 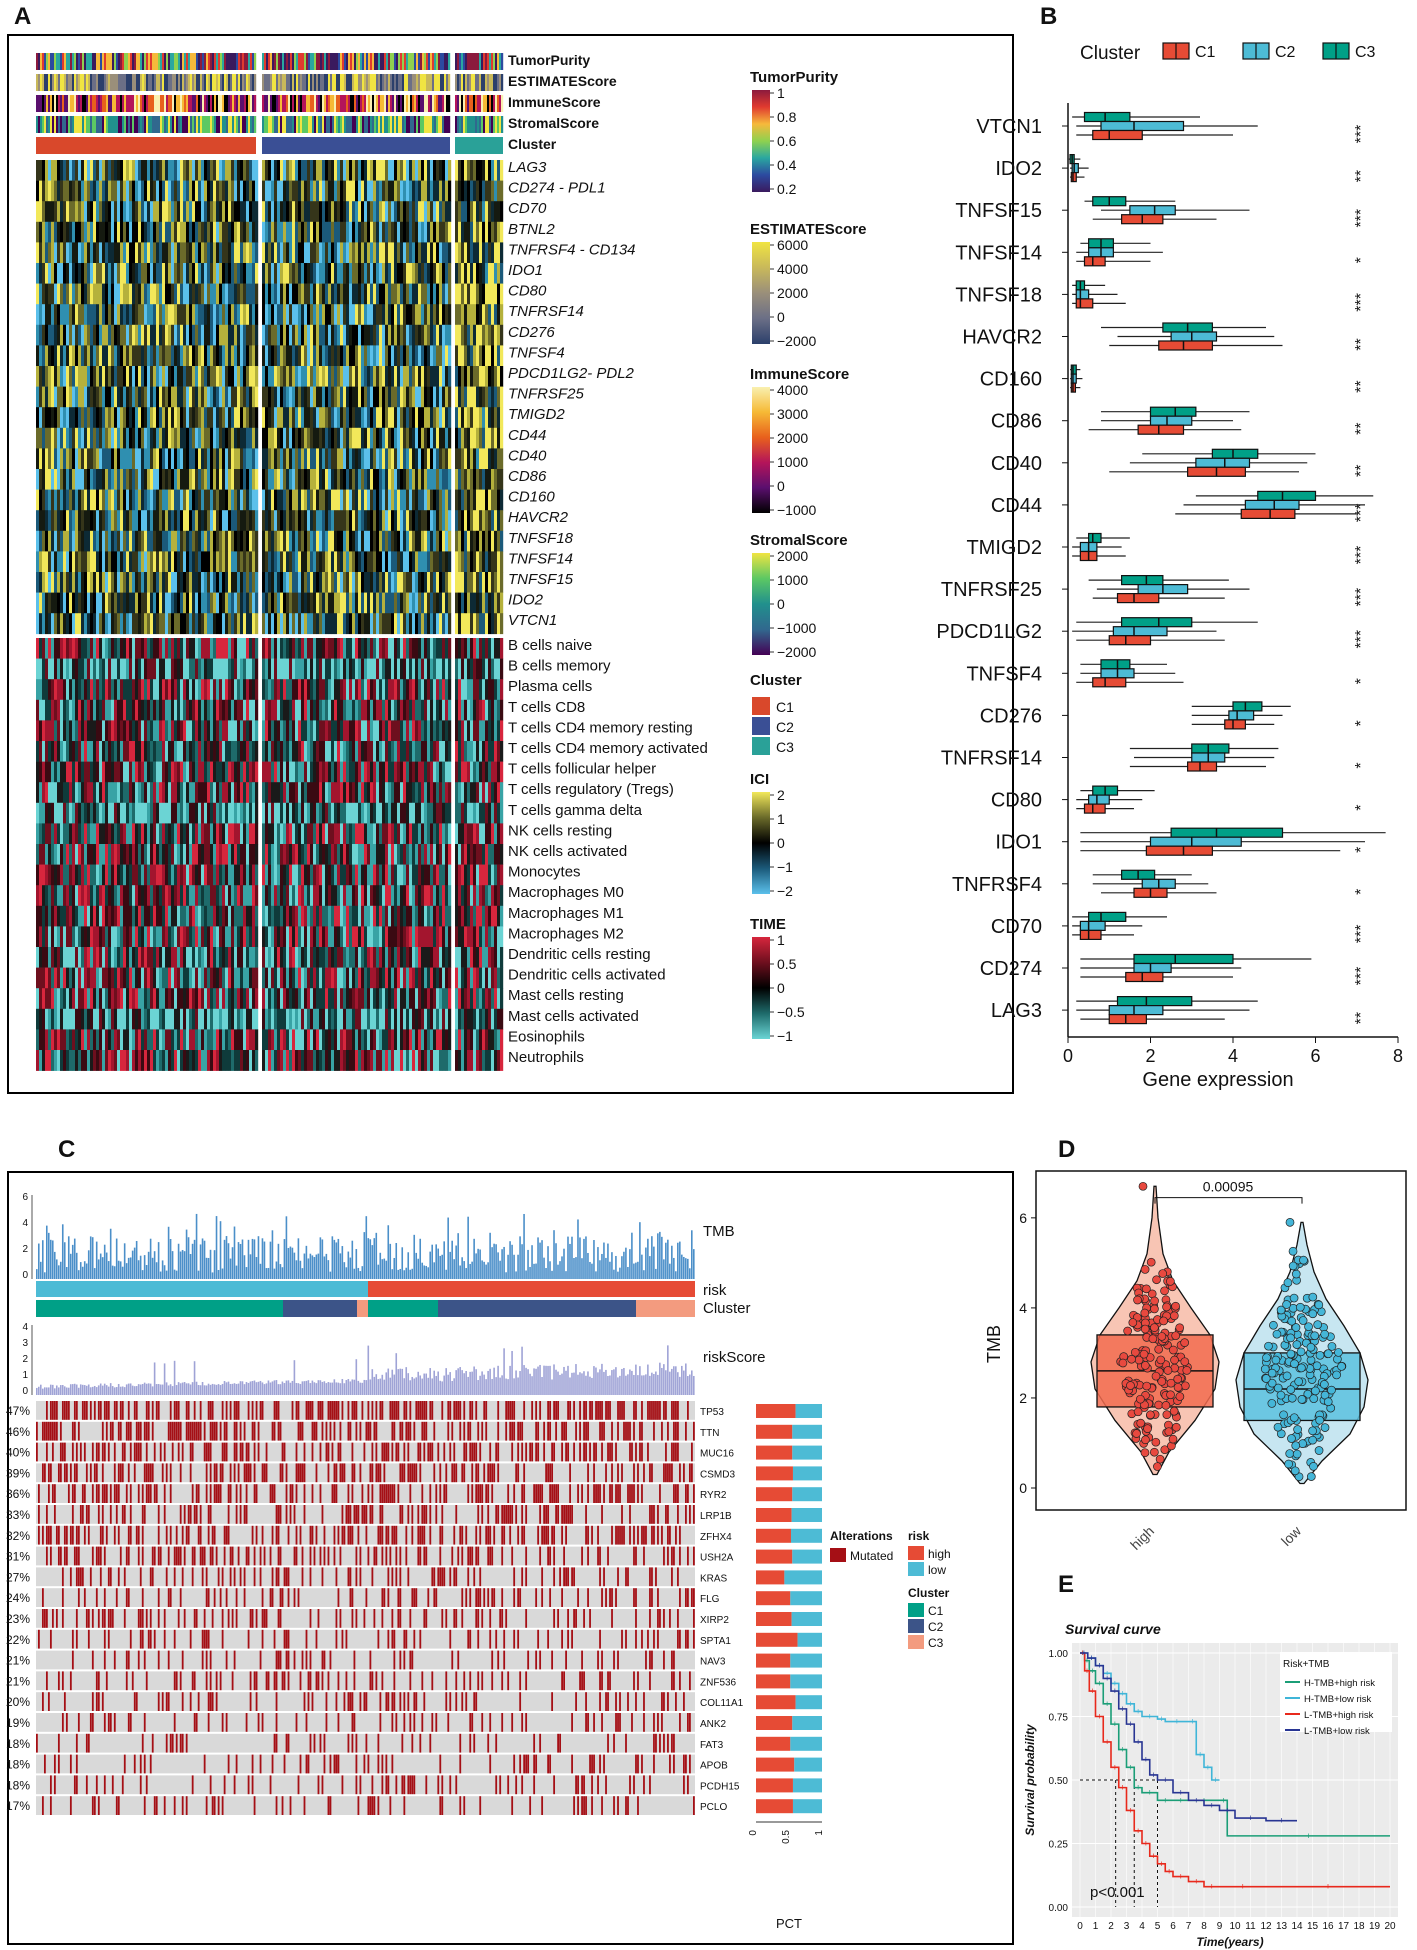 I want to click on ici-gene-label: TNFRSF14, so click(x=546, y=311).